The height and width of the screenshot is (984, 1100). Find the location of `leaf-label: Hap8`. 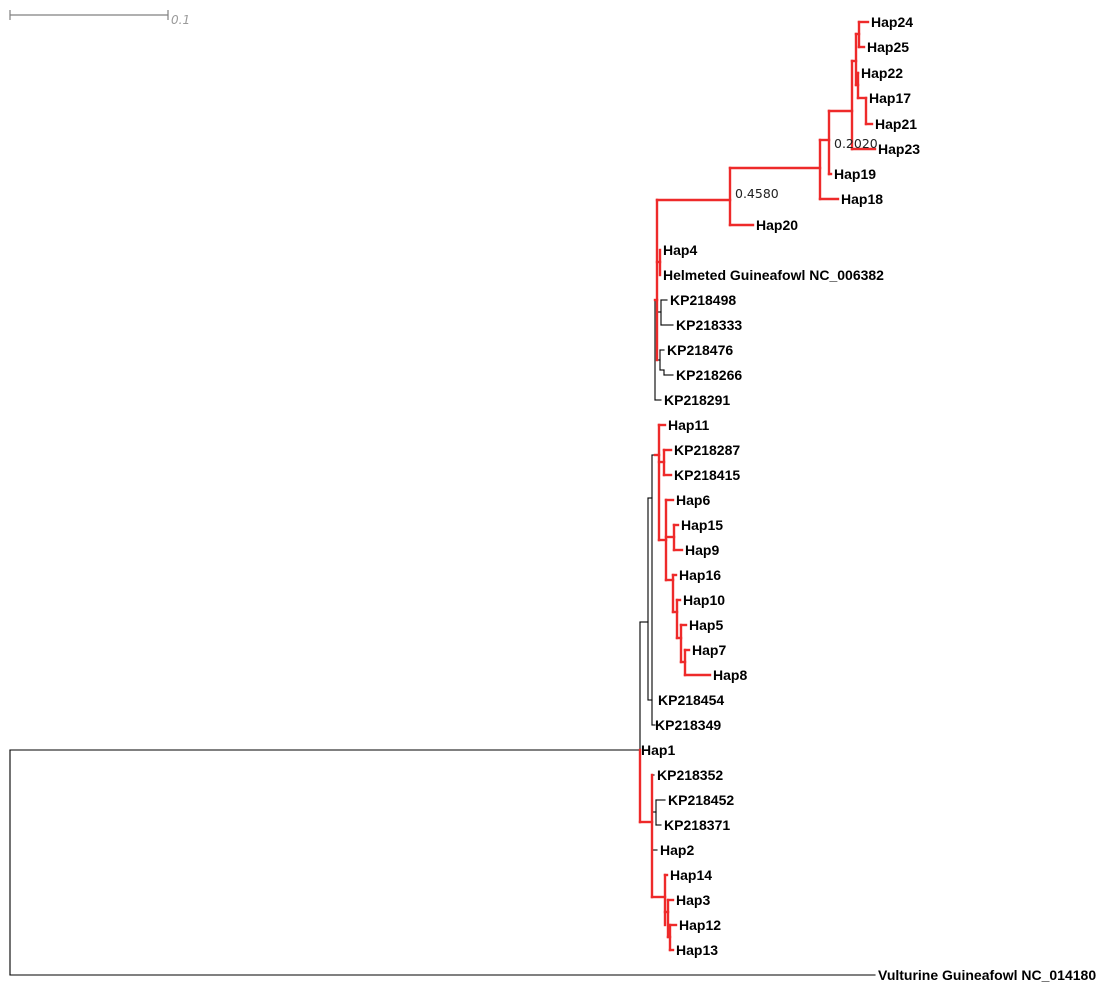

leaf-label: Hap8 is located at coordinates (730, 675).